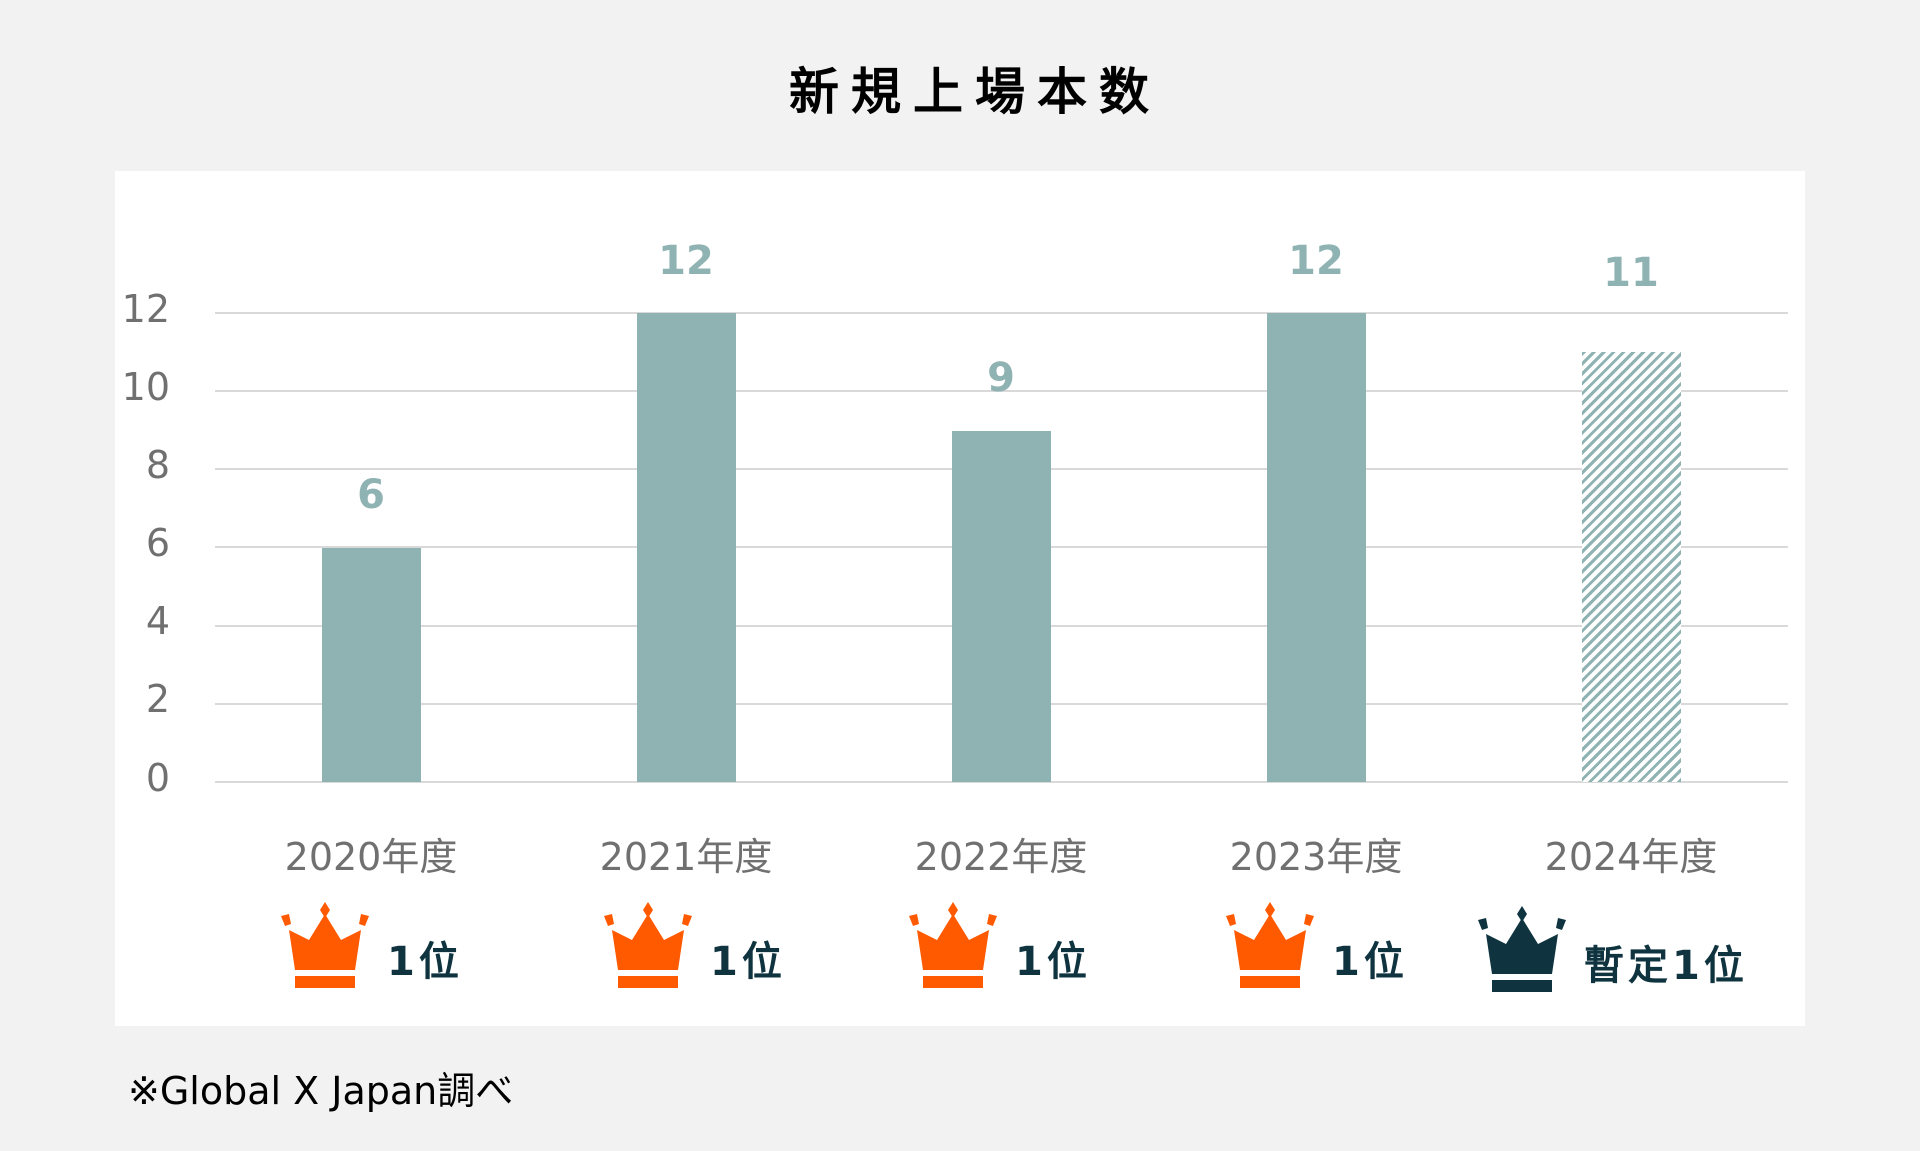 The height and width of the screenshot is (1151, 1920). Describe the element at coordinates (693, 946) in the screenshot. I see `rank-badge-2021: 1位` at that location.